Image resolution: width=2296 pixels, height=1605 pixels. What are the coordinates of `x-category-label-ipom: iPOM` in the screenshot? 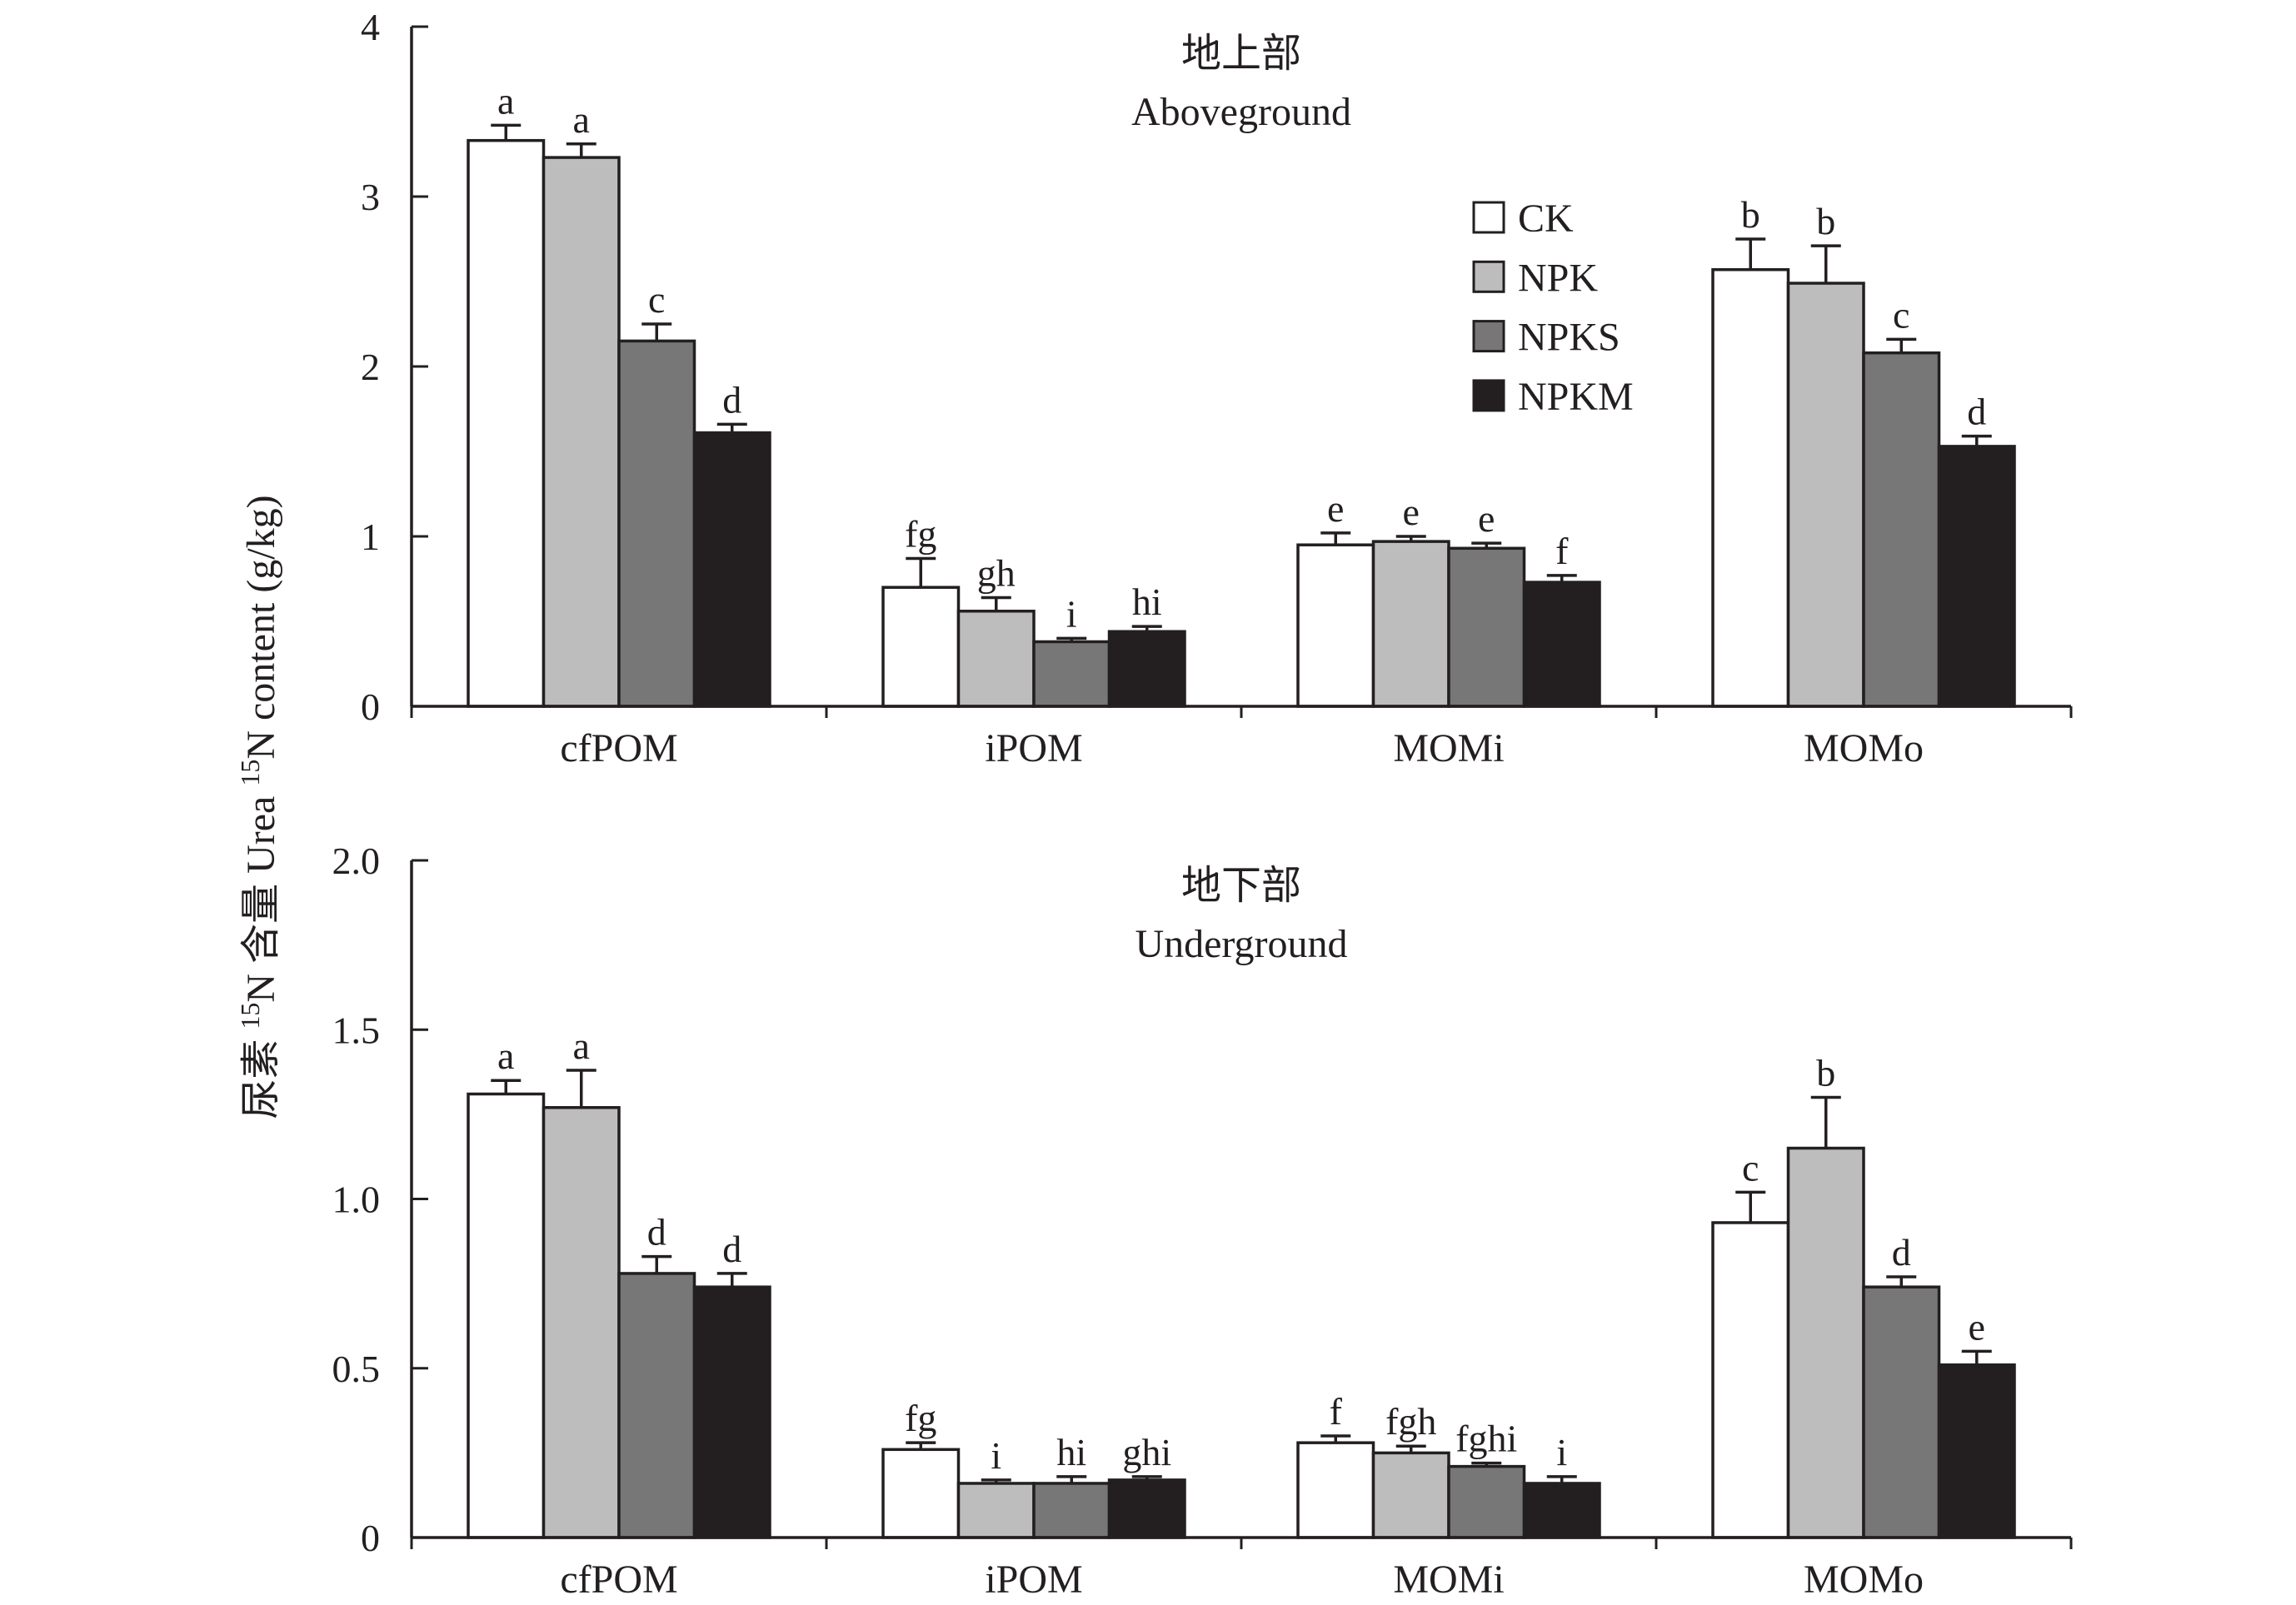 It's located at (1033, 748).